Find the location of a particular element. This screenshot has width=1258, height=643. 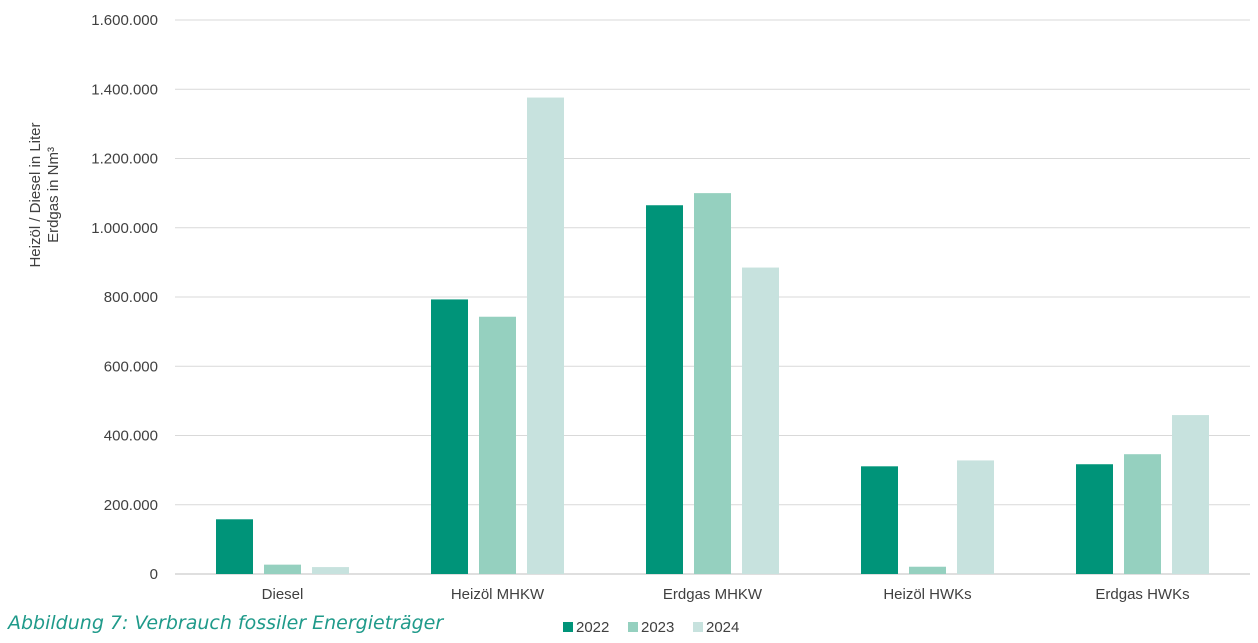

y-axis-label: Heizöl / Diesel in Liter Erdgas in Nm³ is located at coordinates (44, 194).